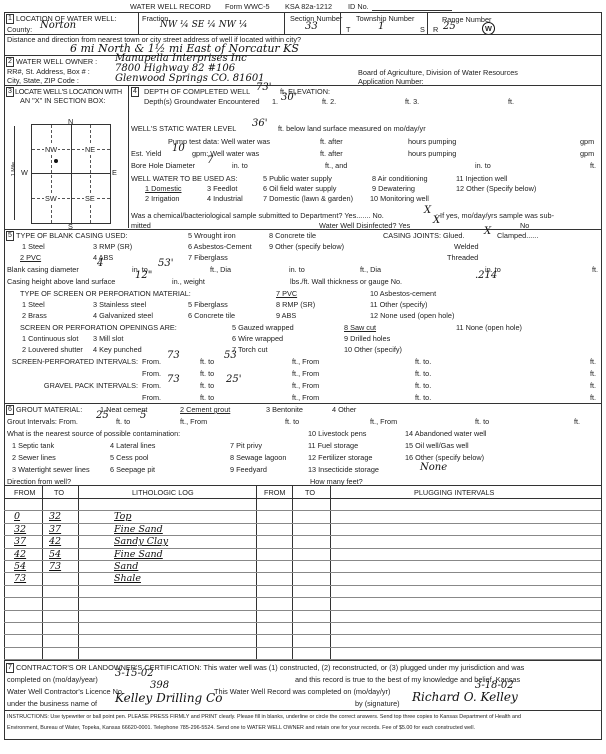 This screenshot has height=754, width=606. What do you see at coordinates (175, 68) in the screenshot?
I see `address-value: 7800 Highway 82 #106` at bounding box center [175, 68].